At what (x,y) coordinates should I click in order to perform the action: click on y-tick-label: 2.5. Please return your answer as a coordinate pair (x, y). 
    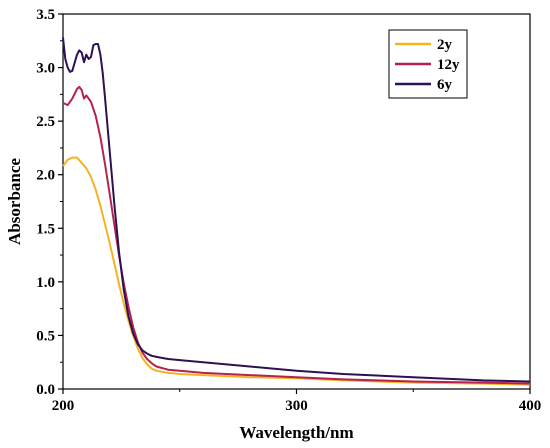
    Looking at the image, I should click on (45, 122).